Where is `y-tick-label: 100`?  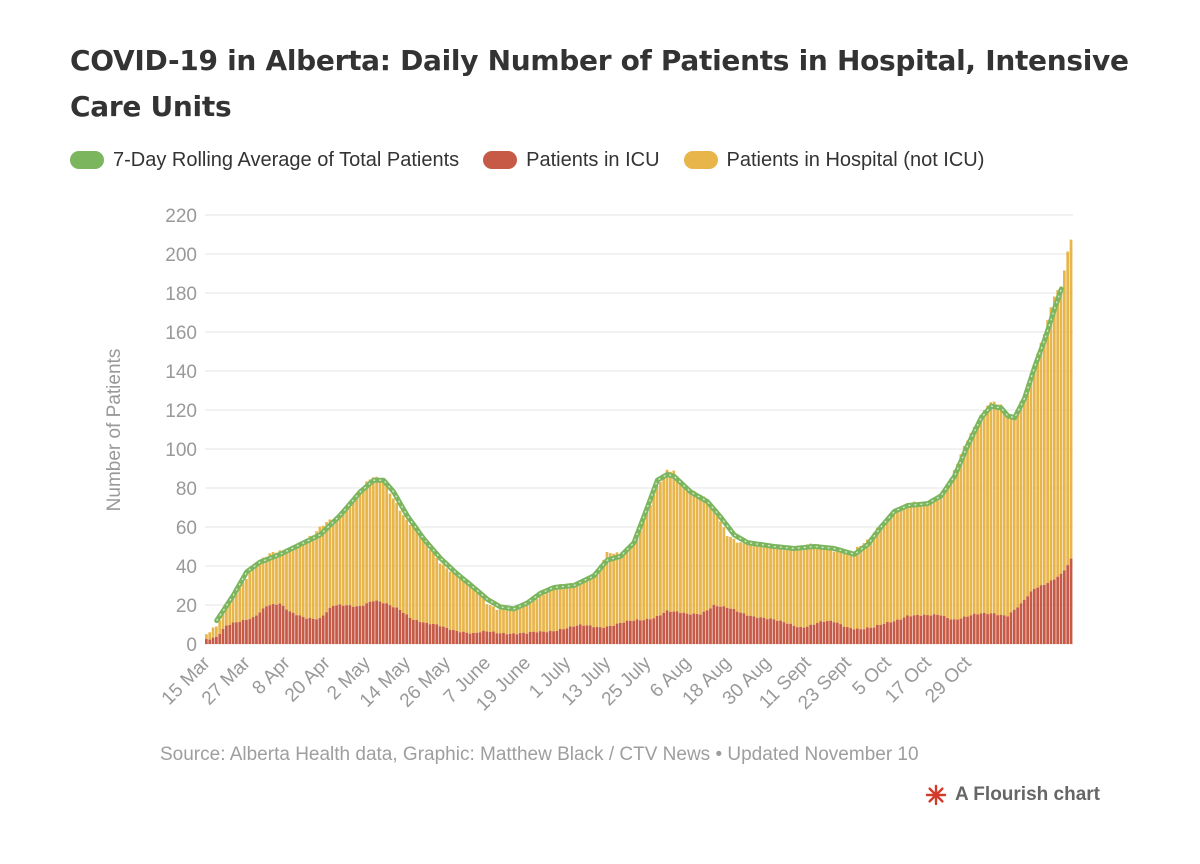
y-tick-label: 100 is located at coordinates (181, 450).